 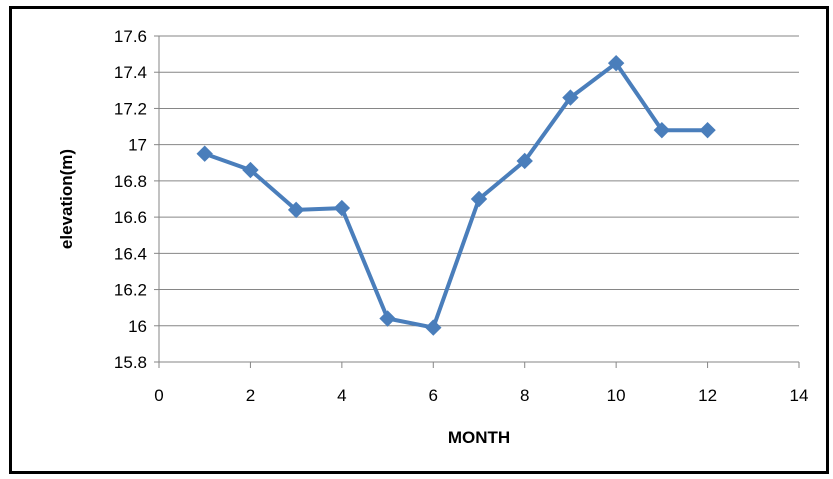 What do you see at coordinates (433, 395) in the screenshot?
I see `x-tick-label: 6` at bounding box center [433, 395].